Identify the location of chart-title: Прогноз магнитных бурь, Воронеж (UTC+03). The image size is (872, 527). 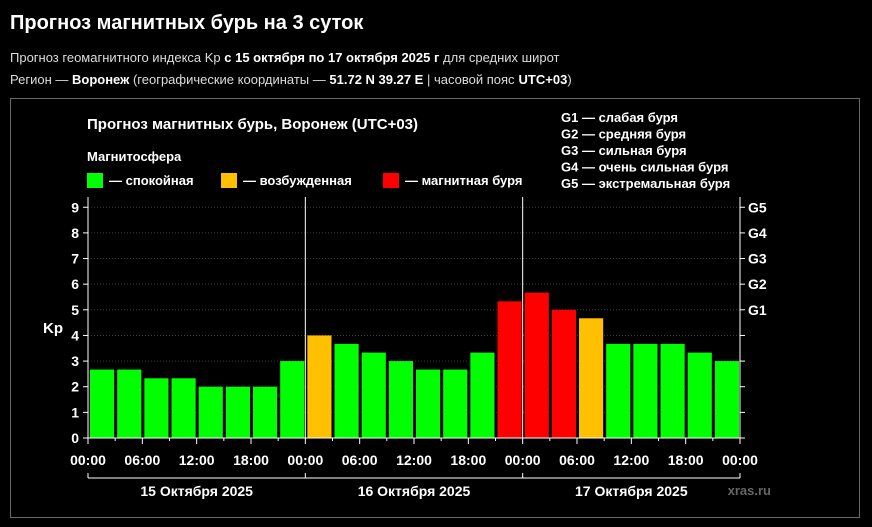
(252, 124).